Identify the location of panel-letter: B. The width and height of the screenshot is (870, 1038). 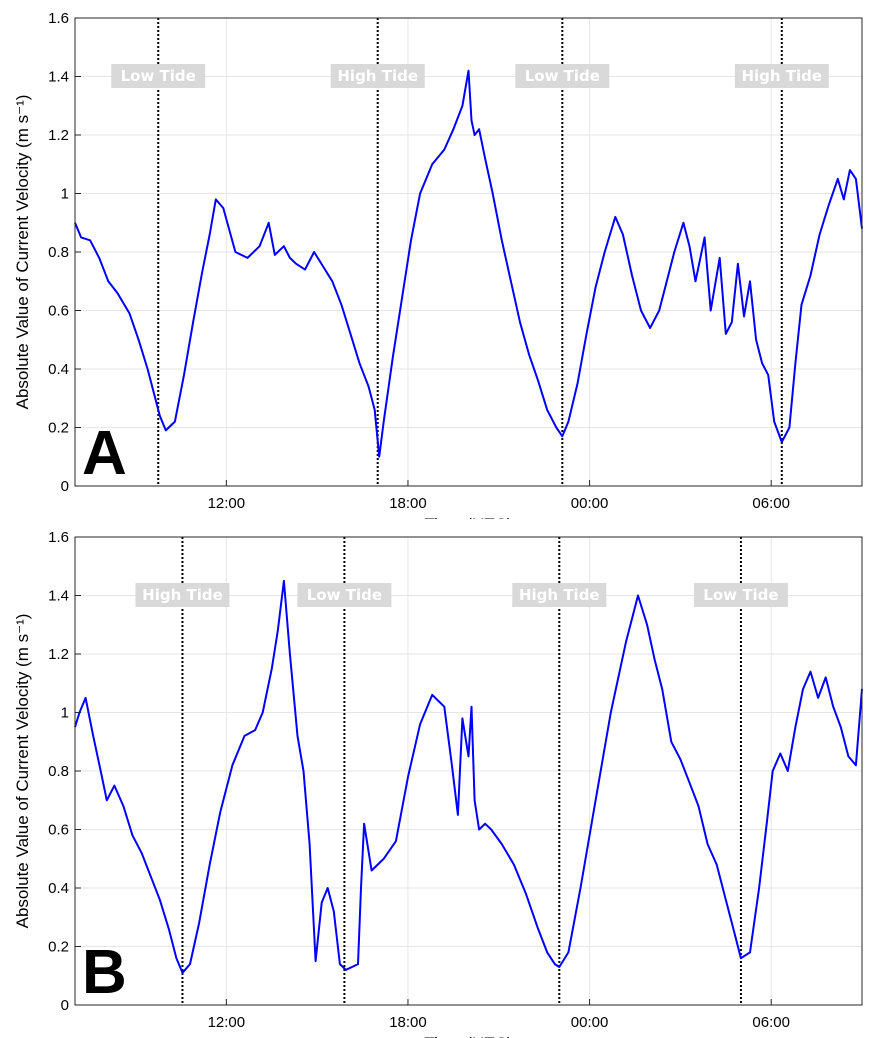
(104, 972).